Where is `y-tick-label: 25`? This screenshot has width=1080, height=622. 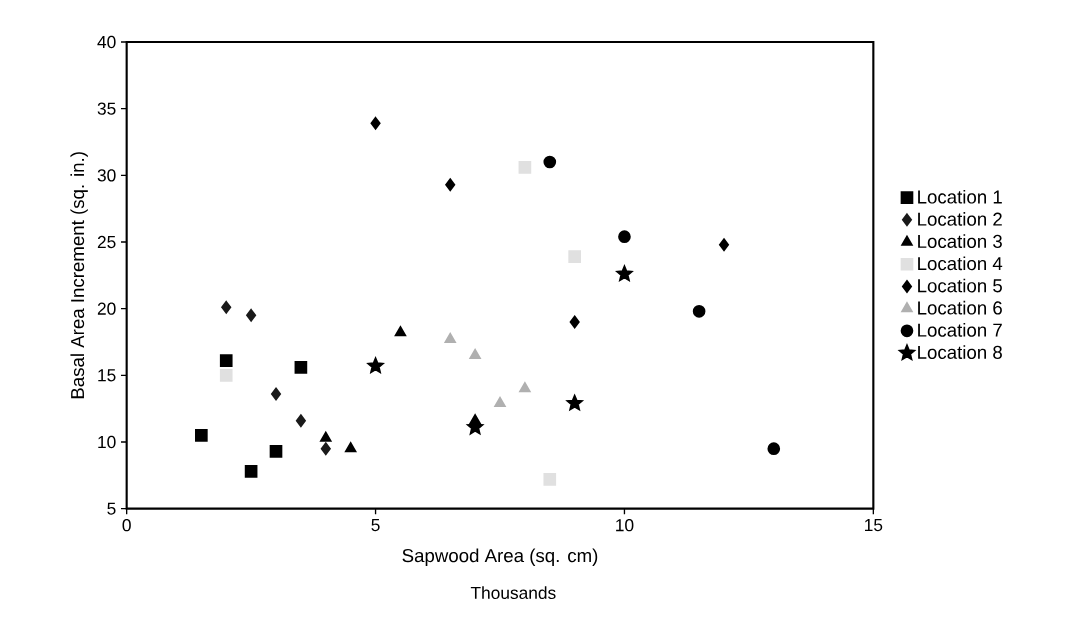 y-tick-label: 25 is located at coordinates (106, 242).